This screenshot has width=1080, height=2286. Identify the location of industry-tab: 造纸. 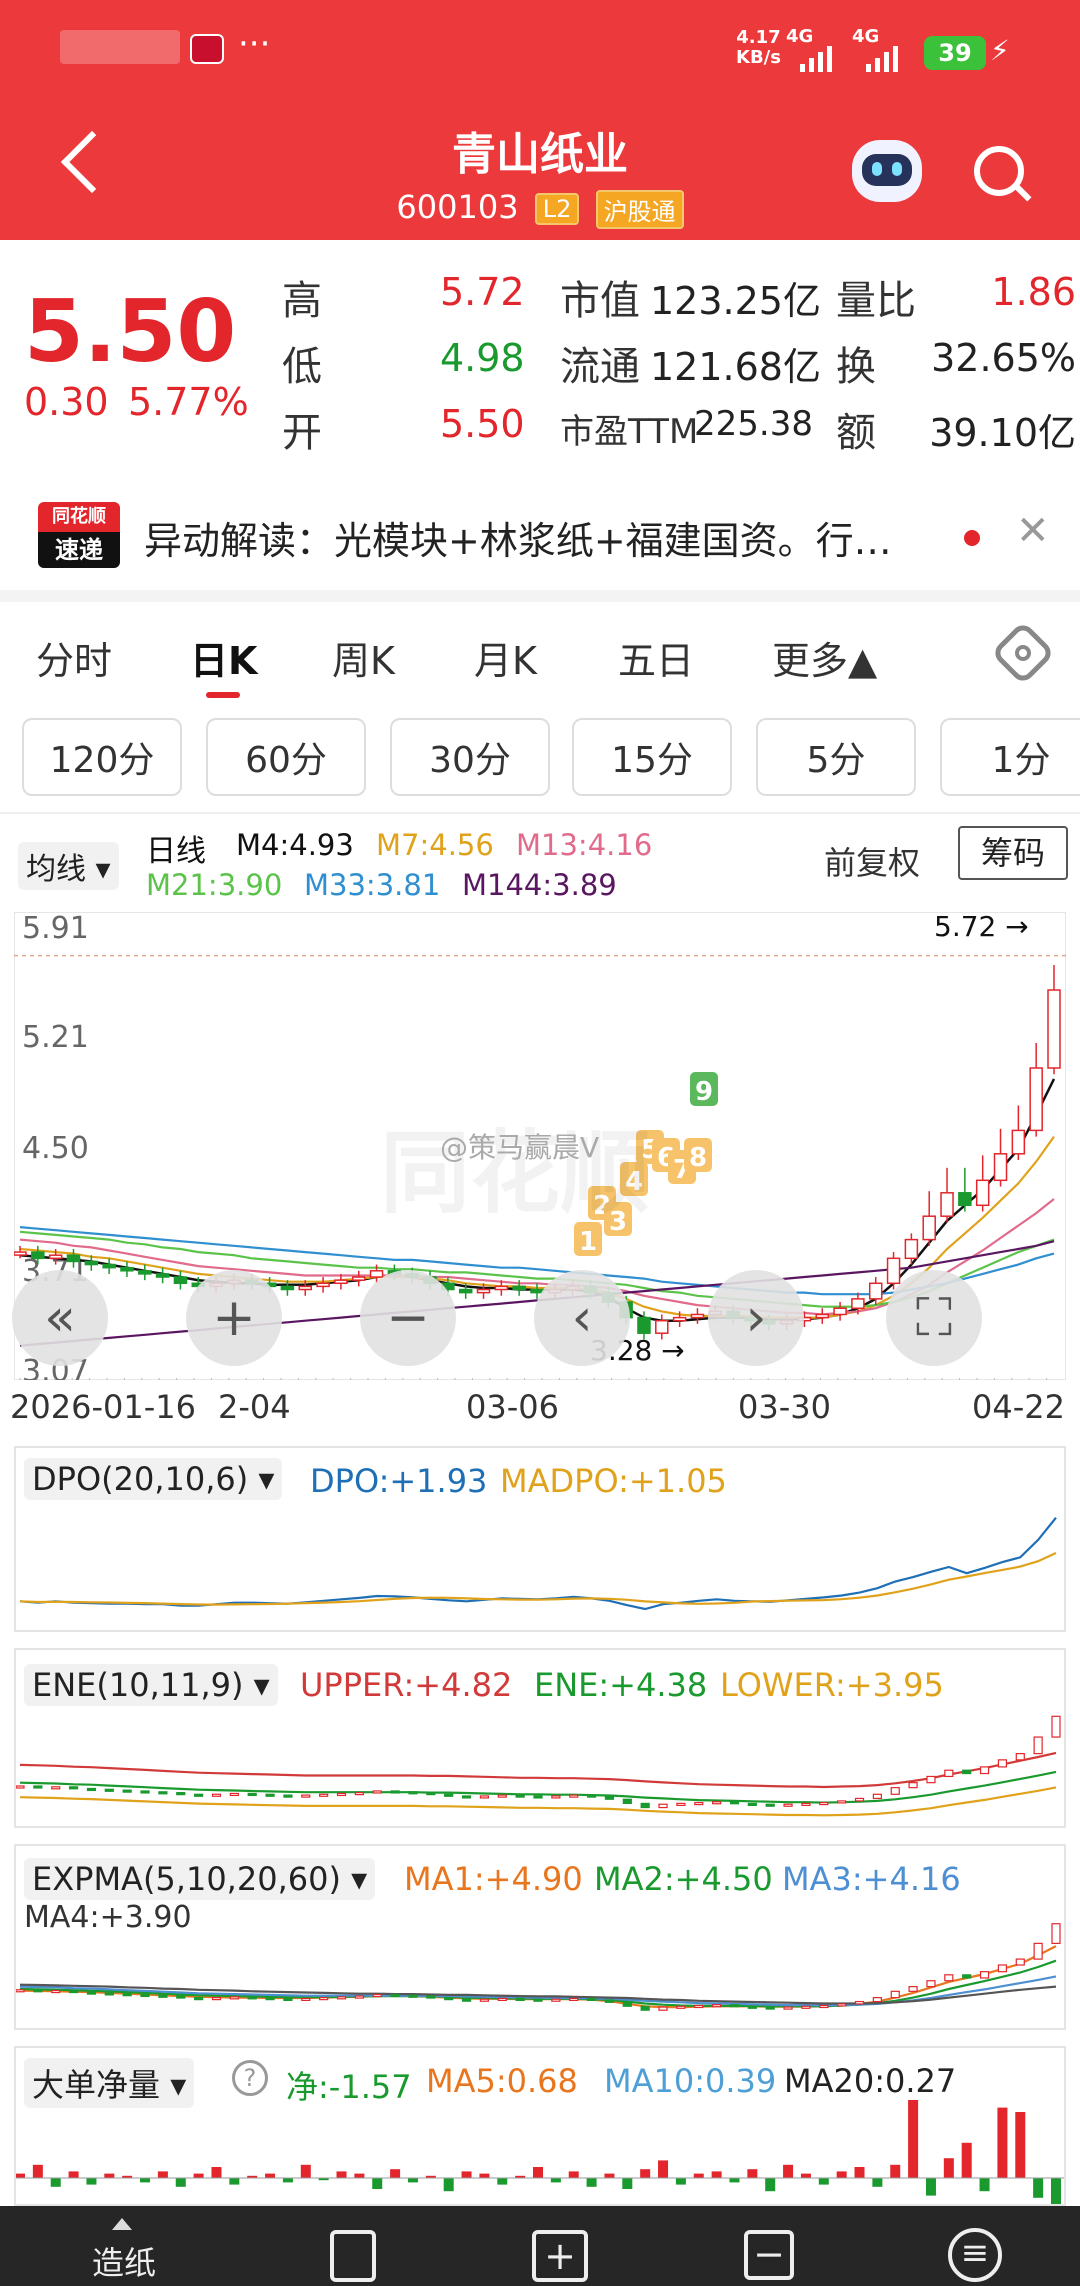
(124, 2263).